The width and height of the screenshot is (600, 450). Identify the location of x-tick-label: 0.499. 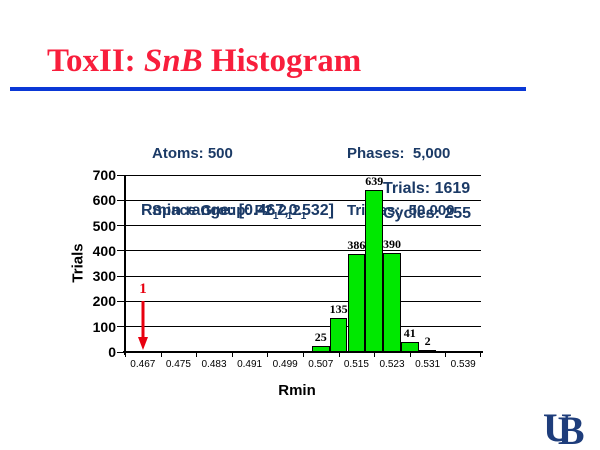
(285, 364).